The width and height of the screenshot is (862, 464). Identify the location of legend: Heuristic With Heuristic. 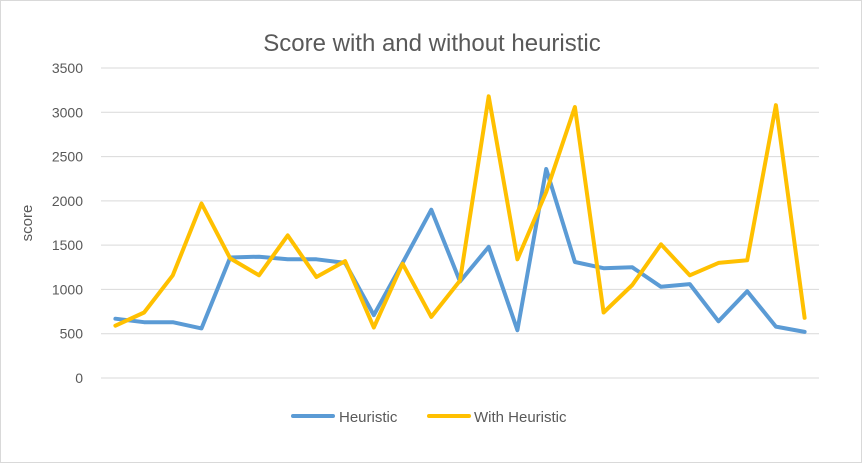
(430, 417).